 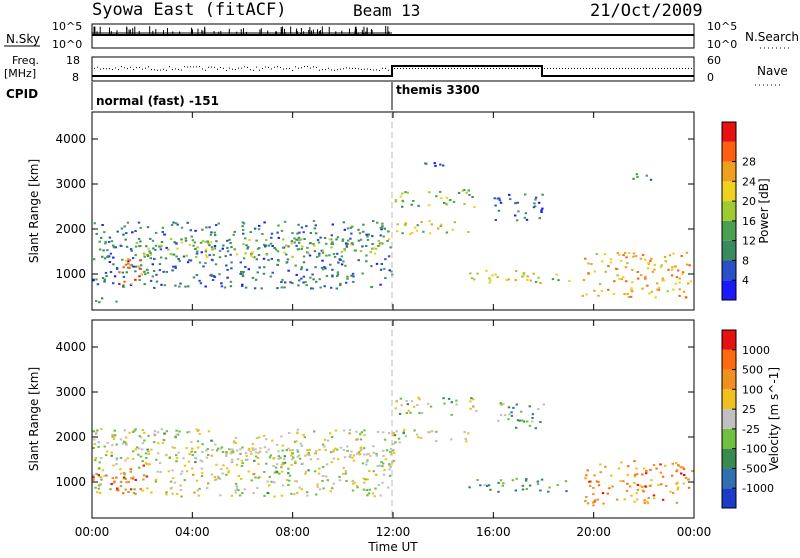 What do you see at coordinates (774, 419) in the screenshot?
I see `velocity-colorbar-label: Velocity [m s^-1]` at bounding box center [774, 419].